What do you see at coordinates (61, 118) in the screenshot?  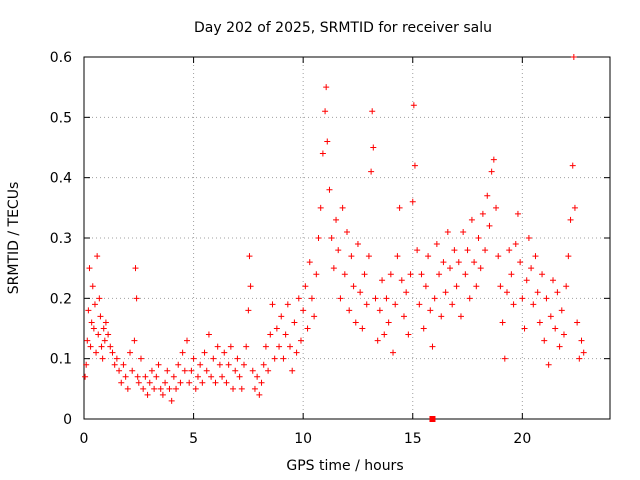 I see `y-tick-label: 0.5` at bounding box center [61, 118].